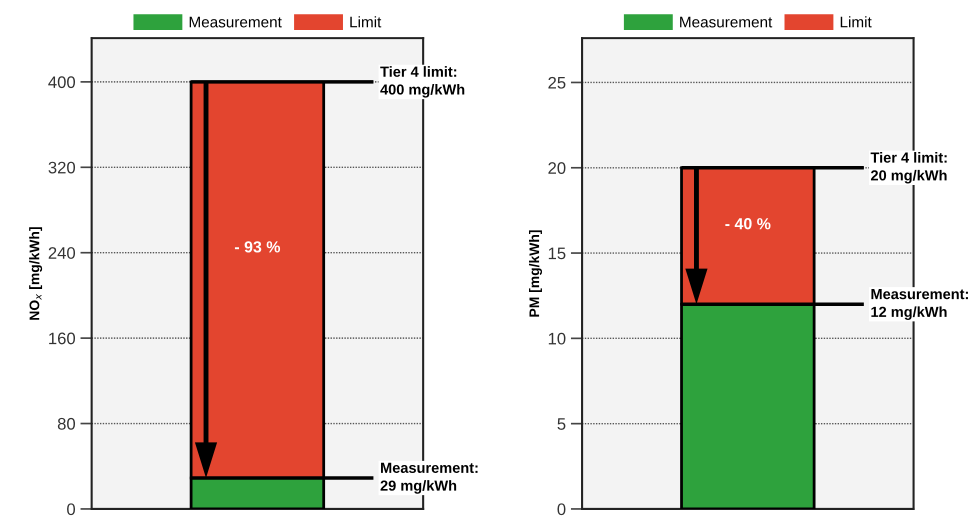 Image resolution: width=975 pixels, height=522 pixels. Describe the element at coordinates (535, 273) in the screenshot. I see `y-axis-title: PM [mg/kWh]` at that location.